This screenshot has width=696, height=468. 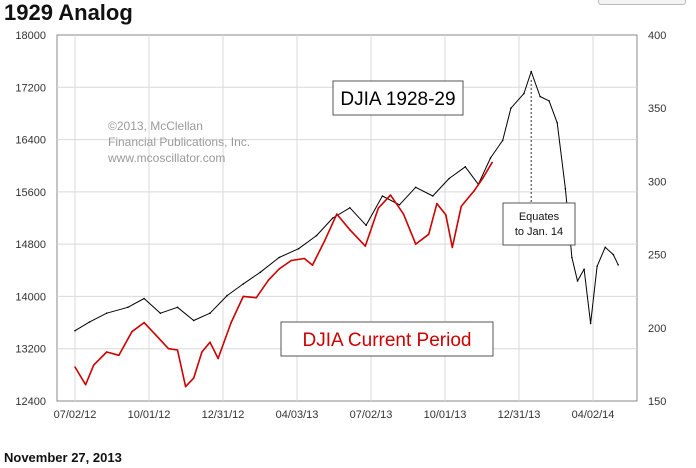 I want to click on right-tick-label: 150, so click(x=657, y=402).